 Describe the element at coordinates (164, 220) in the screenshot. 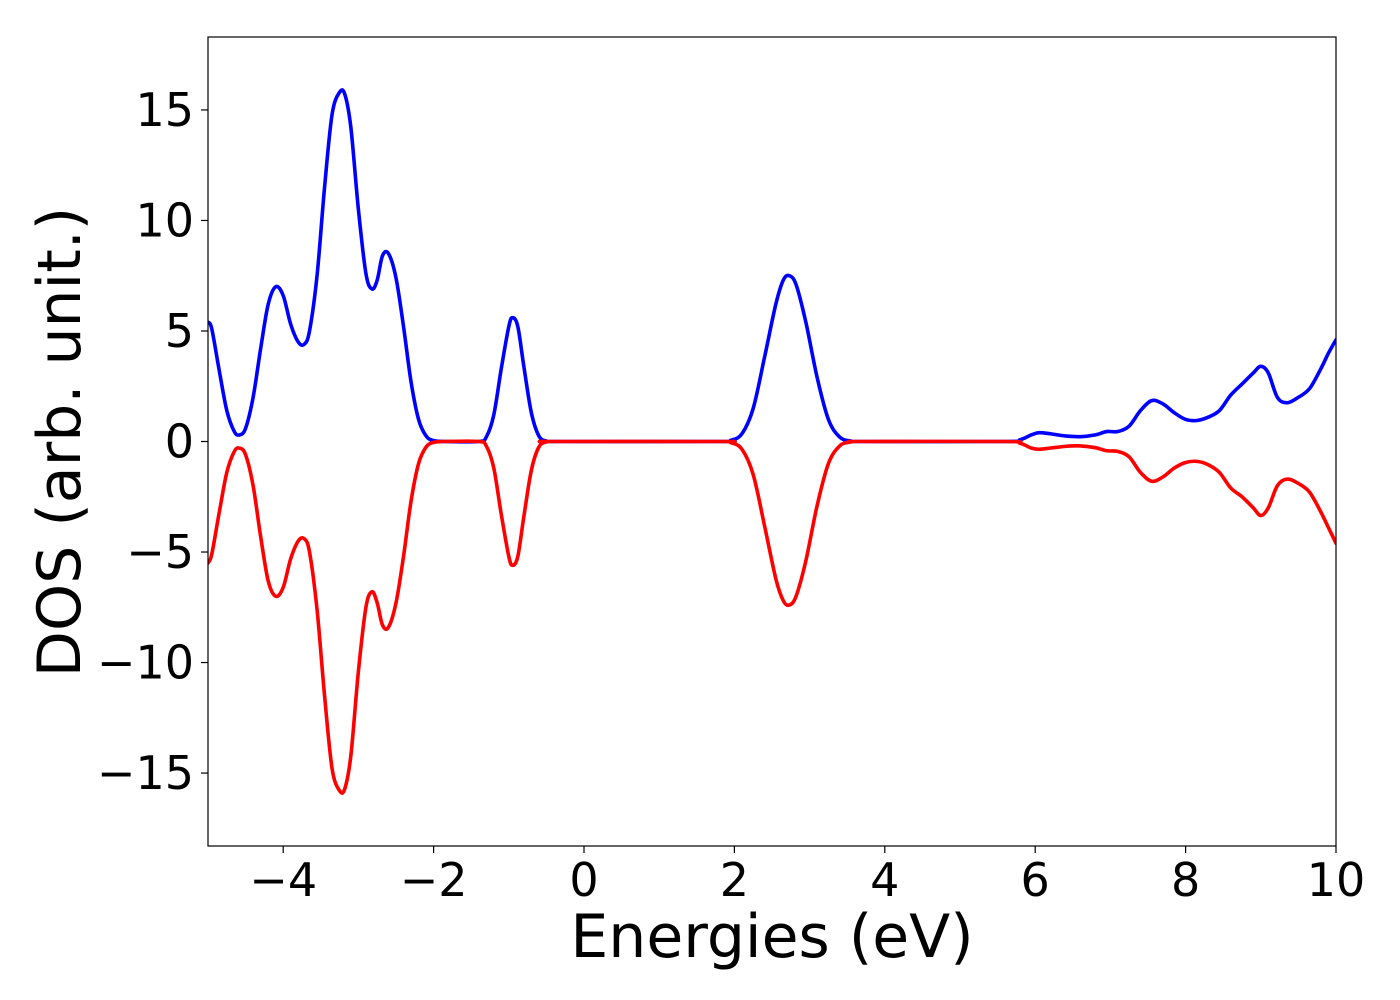

I see `y-tick-label: 10` at that location.